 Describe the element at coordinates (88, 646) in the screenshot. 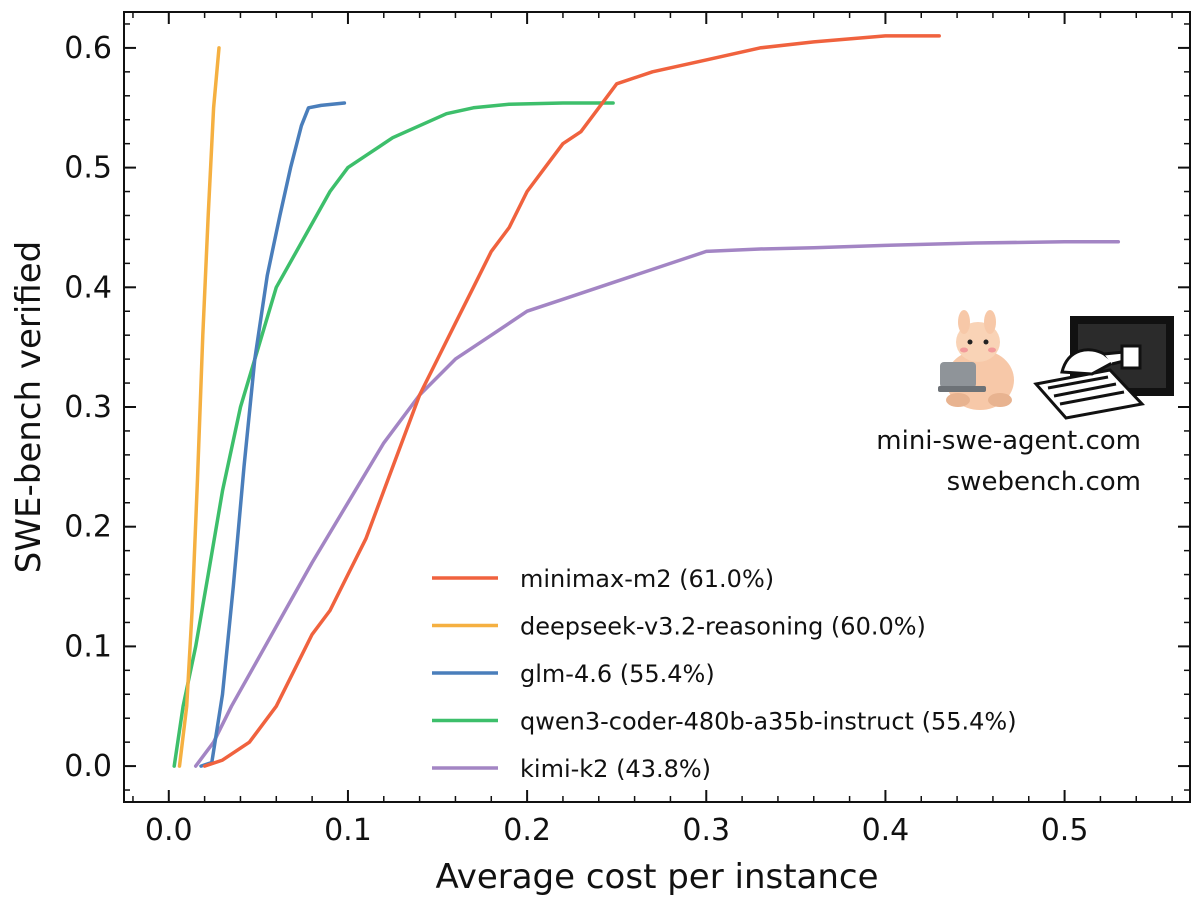

I see `y-tick-label: 0.1` at that location.